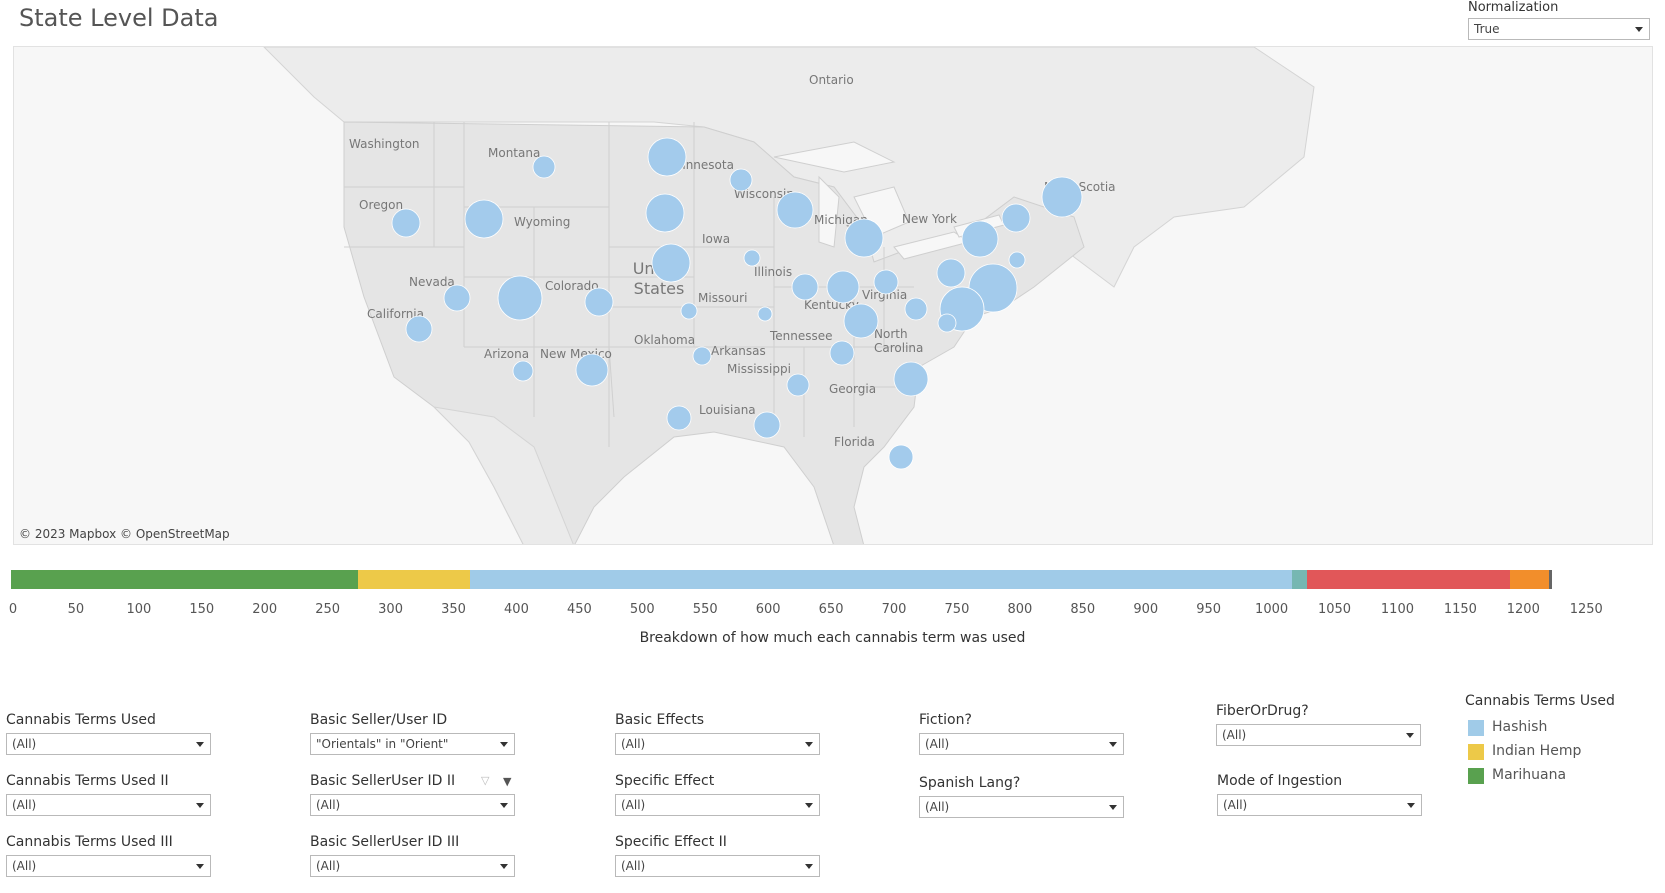 This screenshot has height=893, width=1665. I want to click on axis-tick-label: 500, so click(642, 609).